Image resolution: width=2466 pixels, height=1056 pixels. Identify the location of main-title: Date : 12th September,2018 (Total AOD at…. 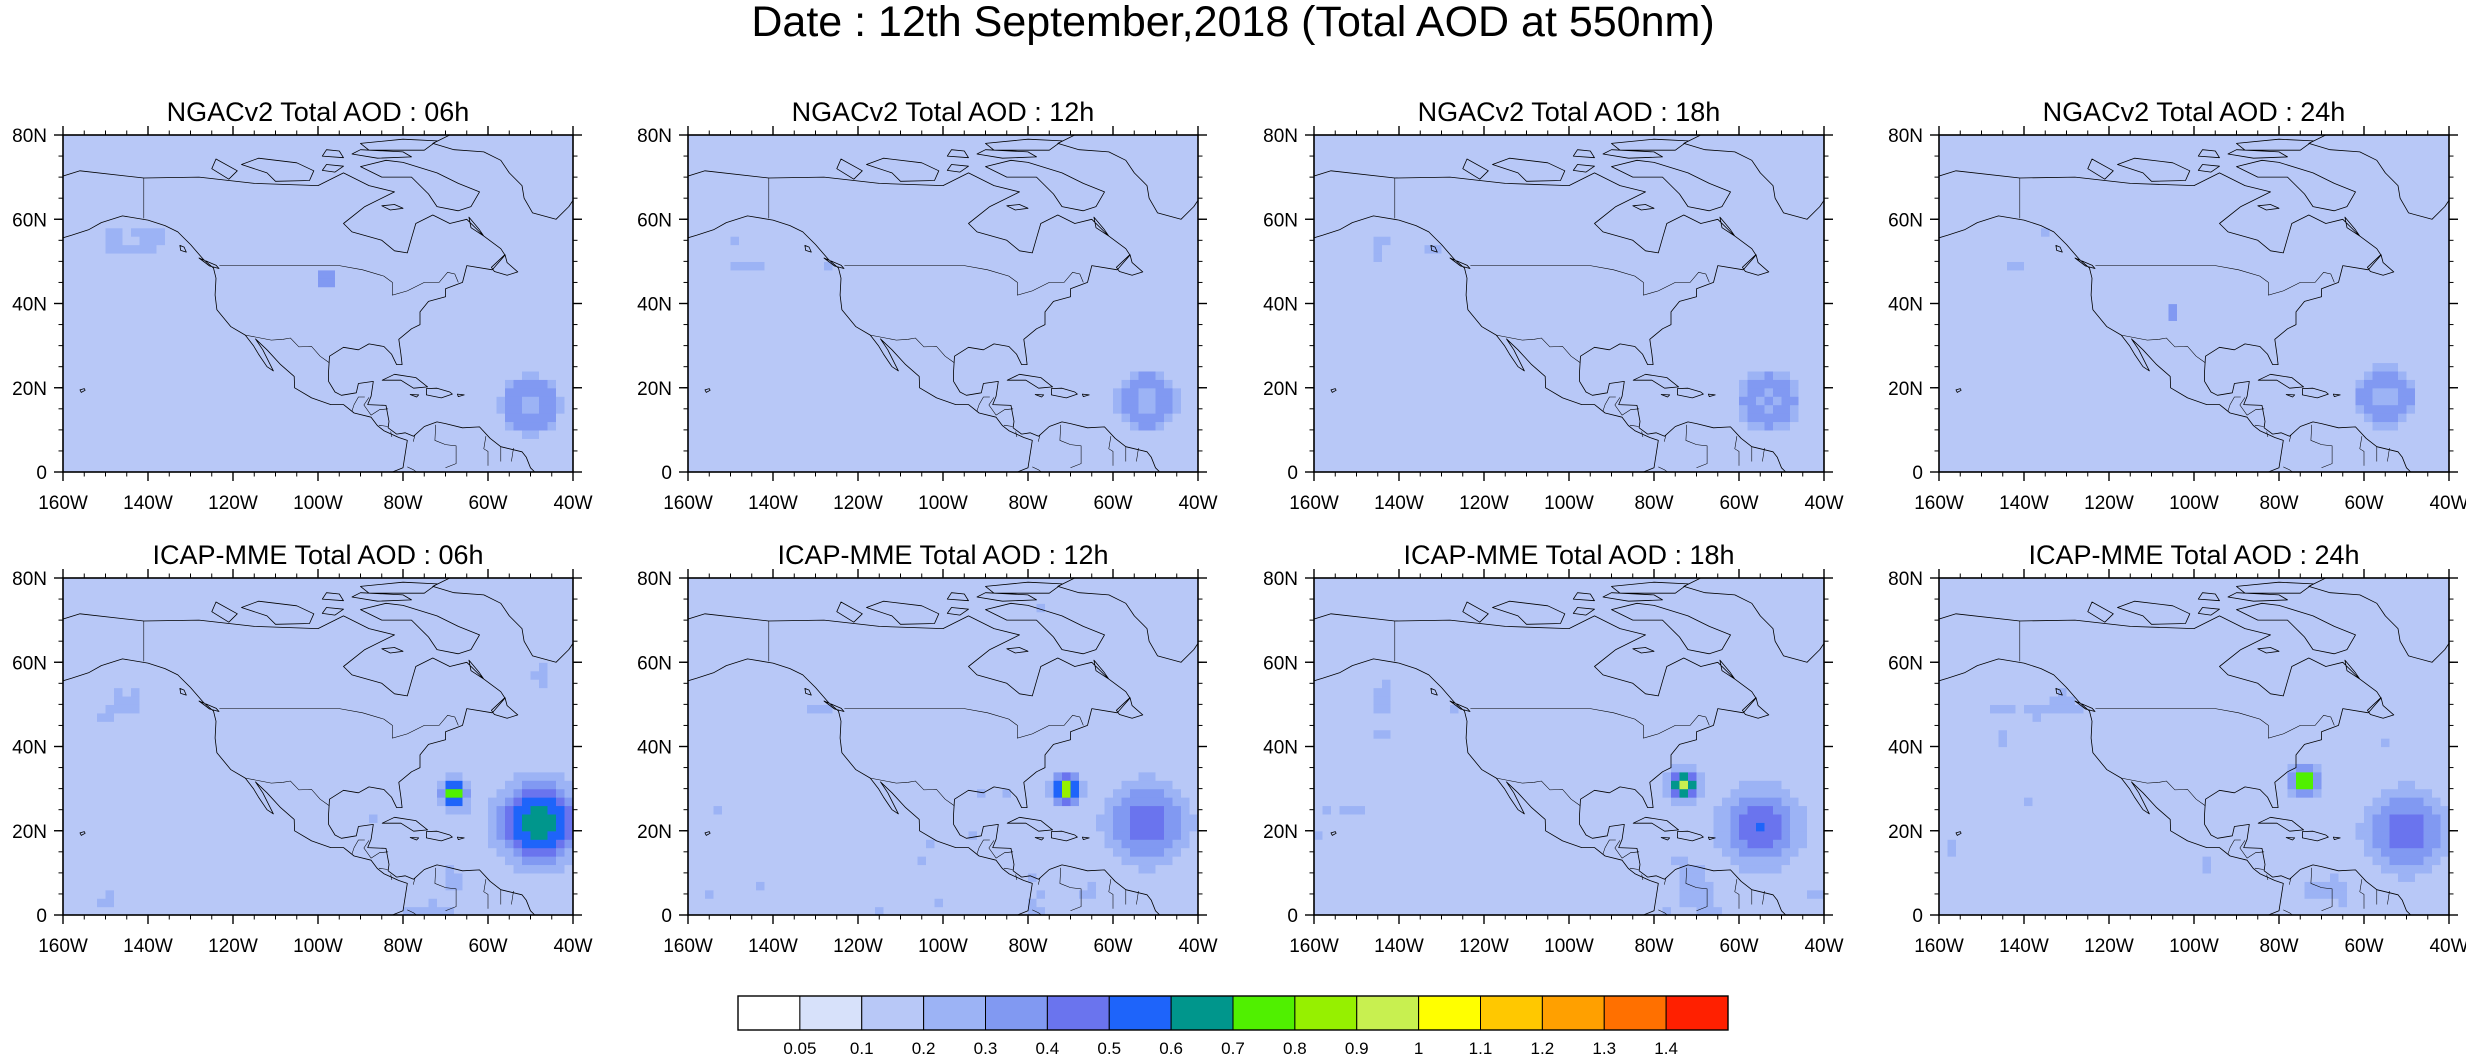
(1233, 22).